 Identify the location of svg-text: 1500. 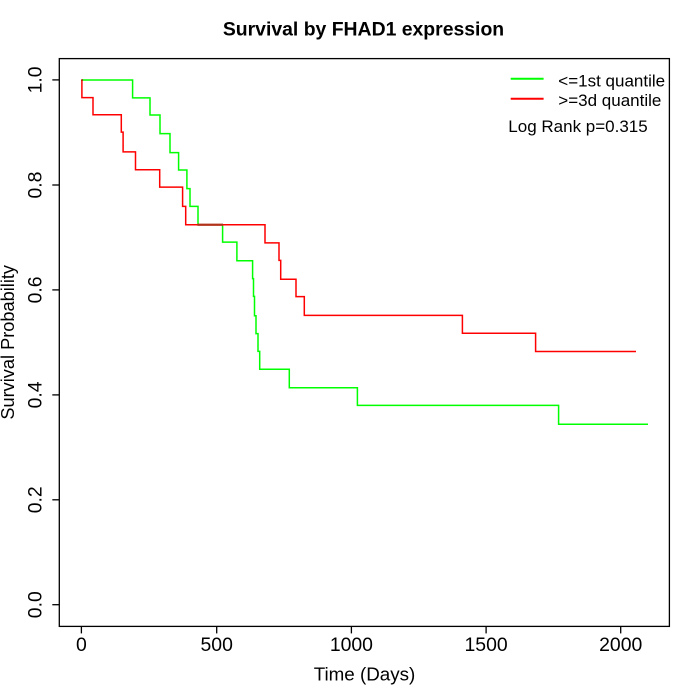
(486, 645).